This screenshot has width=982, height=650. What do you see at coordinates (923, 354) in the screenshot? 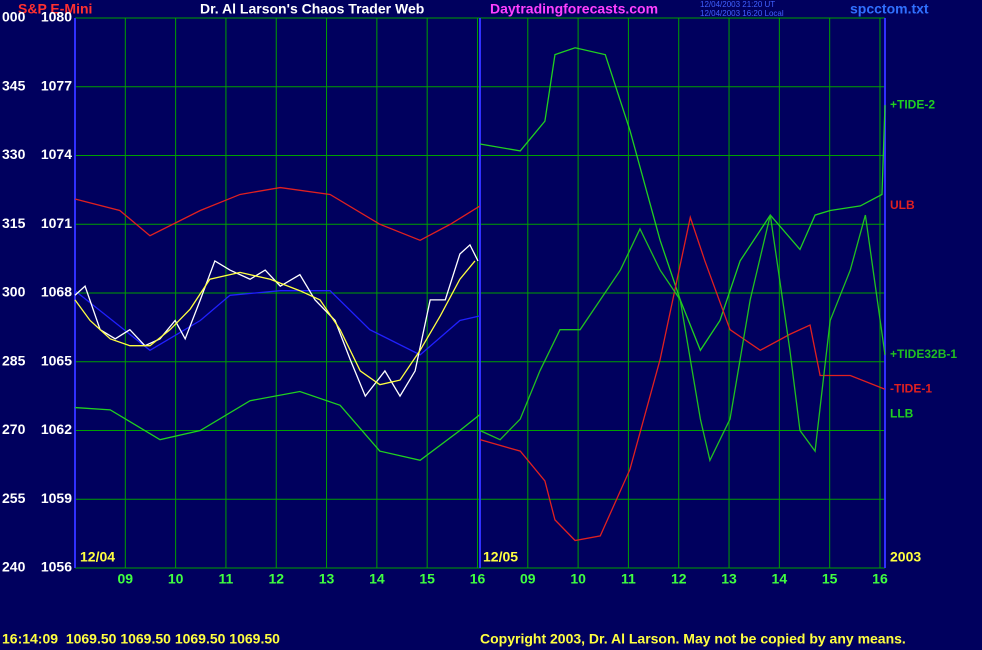
I see `series-label: +TIDE32B-1` at bounding box center [923, 354].